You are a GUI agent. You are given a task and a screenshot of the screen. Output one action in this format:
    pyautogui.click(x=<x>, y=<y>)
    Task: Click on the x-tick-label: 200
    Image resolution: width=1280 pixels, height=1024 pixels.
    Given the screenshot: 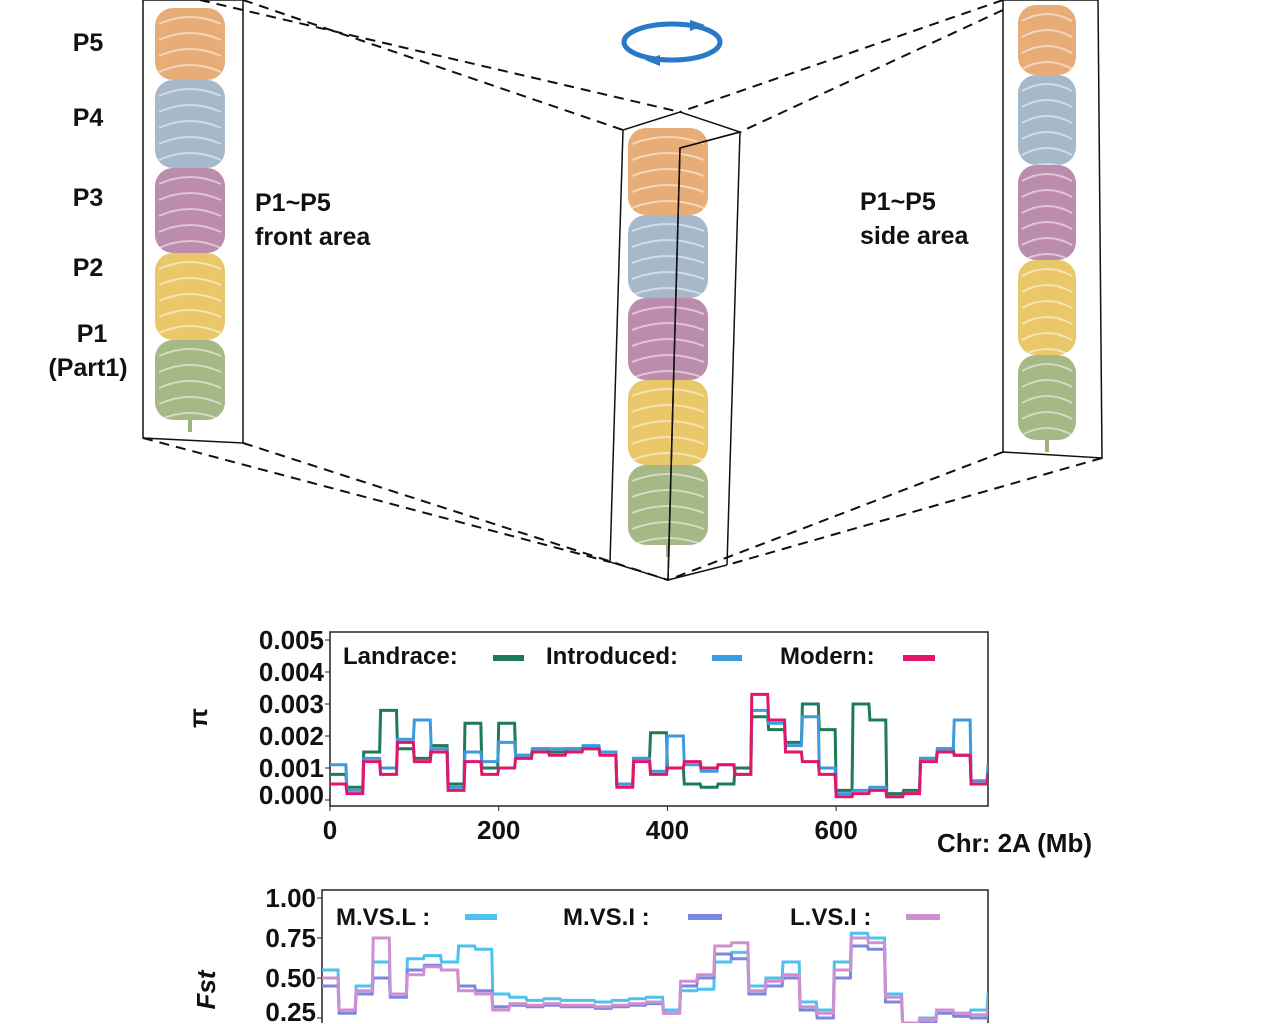 What is the action you would take?
    pyautogui.click(x=498, y=830)
    